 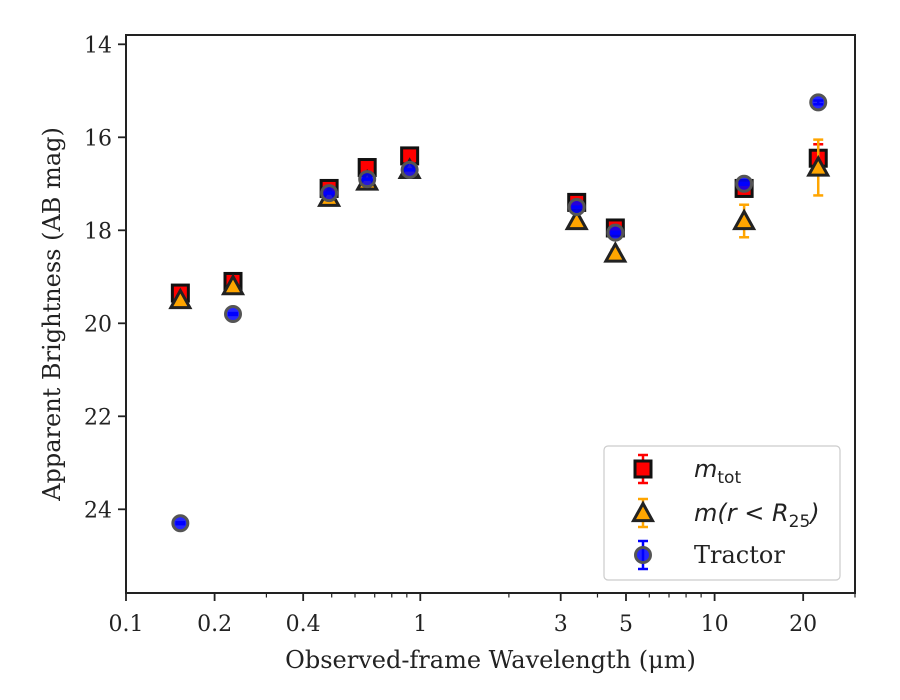 I want to click on x-tick-label: 0.4, so click(x=303, y=624).